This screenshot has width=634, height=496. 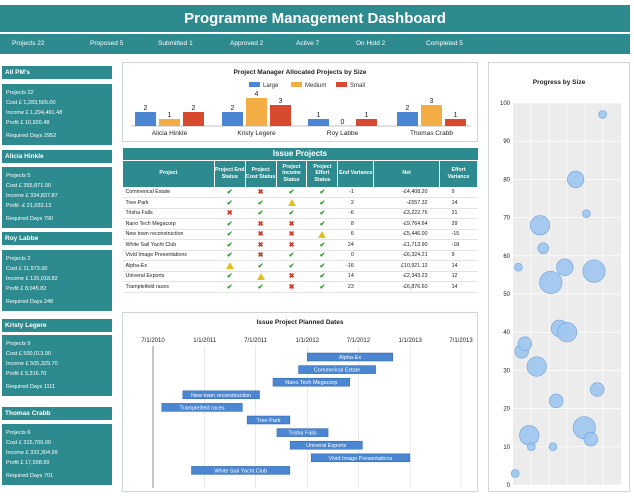 What do you see at coordinates (355, 224) in the screenshot?
I see `end-variance-cell: 8` at bounding box center [355, 224].